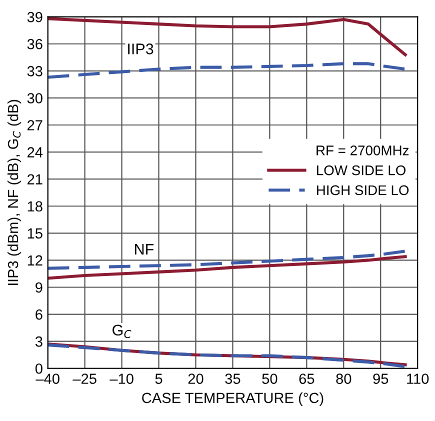 This screenshot has height=421, width=435. Describe the element at coordinates (35, 206) in the screenshot. I see `y-tick-label: 18` at that location.